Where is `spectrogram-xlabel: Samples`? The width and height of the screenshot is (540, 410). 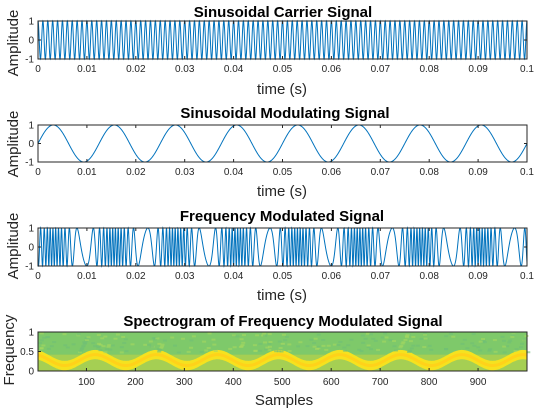
spectrogram-xlabel: Samples is located at coordinates (284, 400).